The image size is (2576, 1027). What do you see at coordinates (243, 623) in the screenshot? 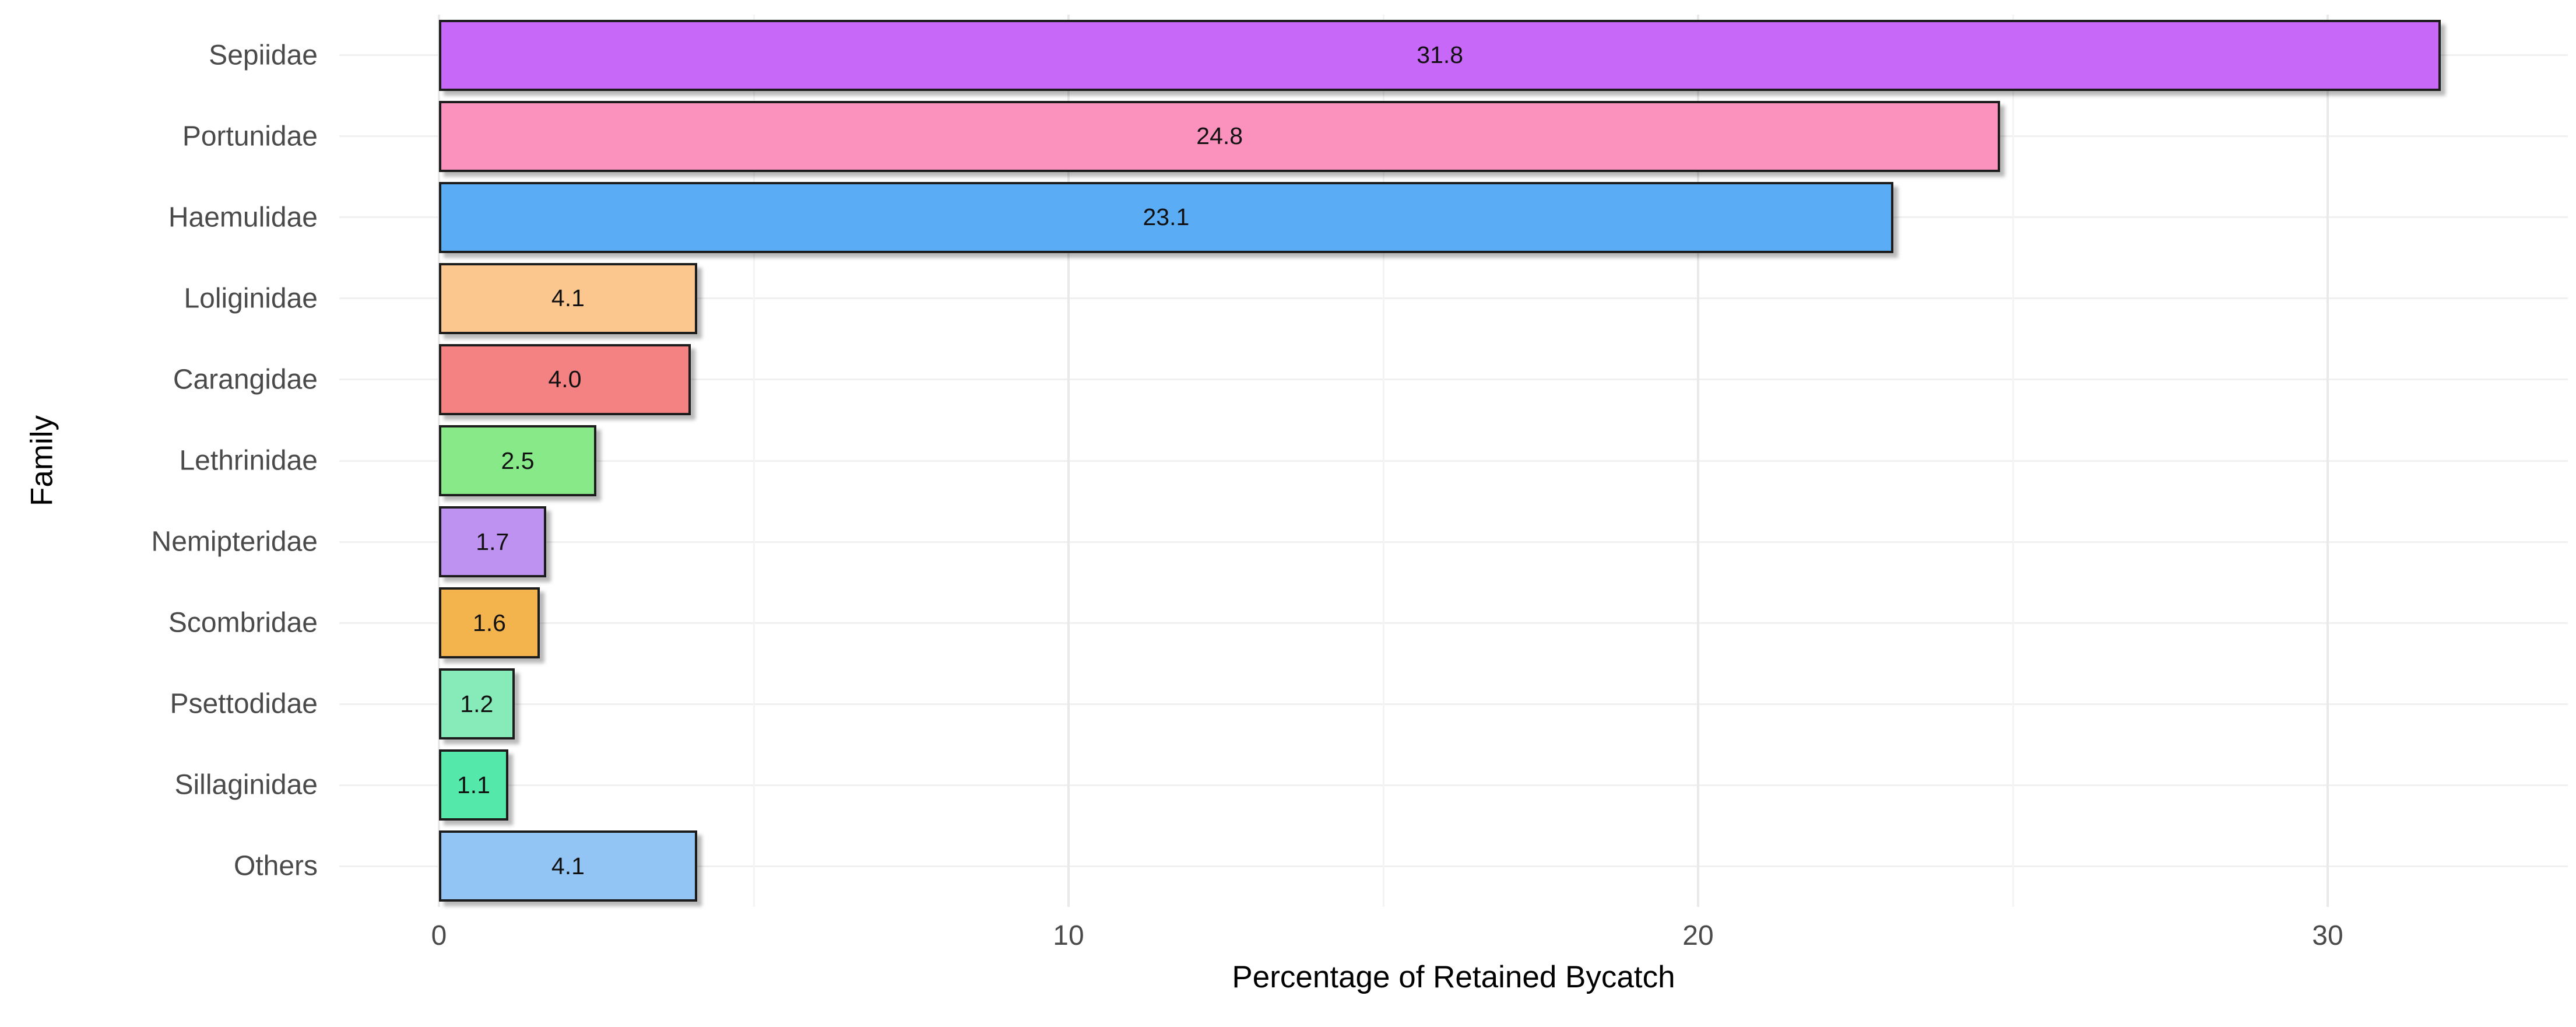
I see `y-axis-label-scombridae: Scombridae` at bounding box center [243, 623].